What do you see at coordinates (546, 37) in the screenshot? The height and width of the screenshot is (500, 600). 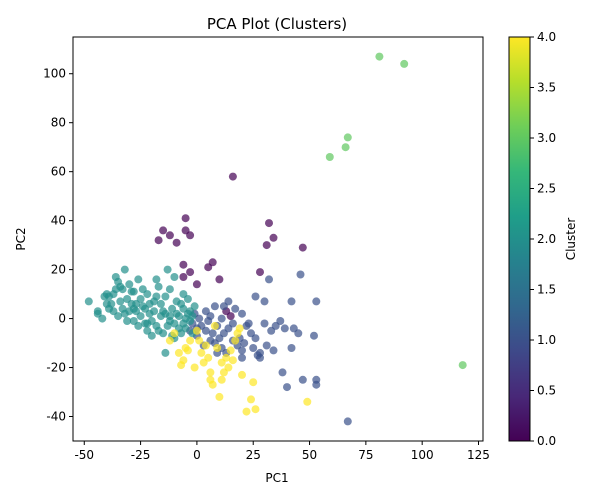 I see `colorbar-tick-label: 4.0` at bounding box center [546, 37].